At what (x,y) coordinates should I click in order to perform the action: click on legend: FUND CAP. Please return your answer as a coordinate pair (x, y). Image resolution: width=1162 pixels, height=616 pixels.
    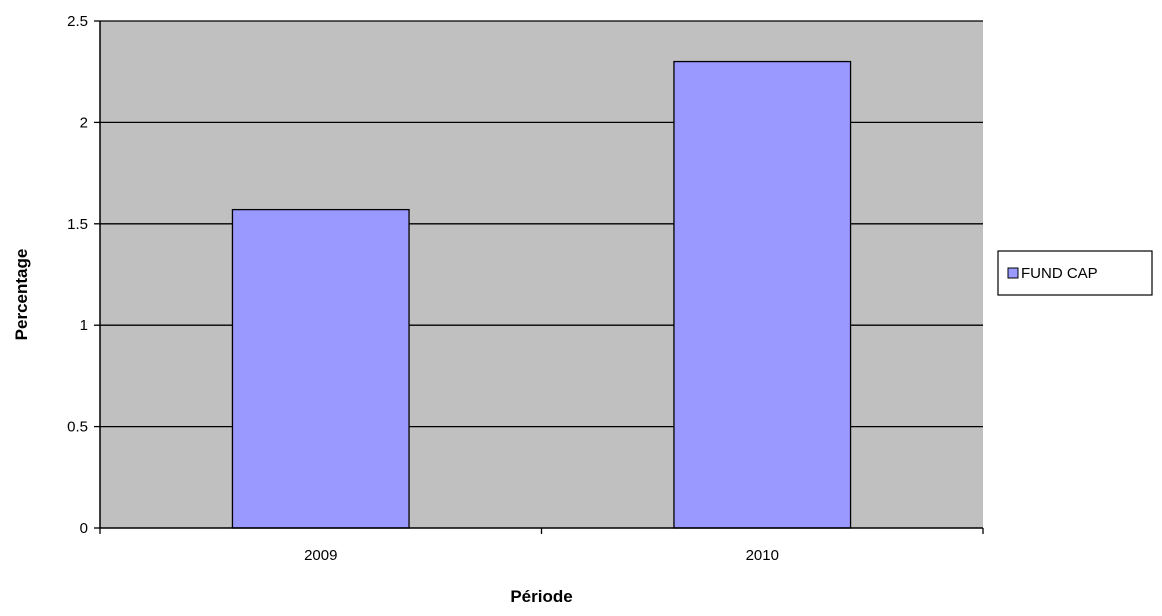
    Looking at the image, I should click on (1075, 273).